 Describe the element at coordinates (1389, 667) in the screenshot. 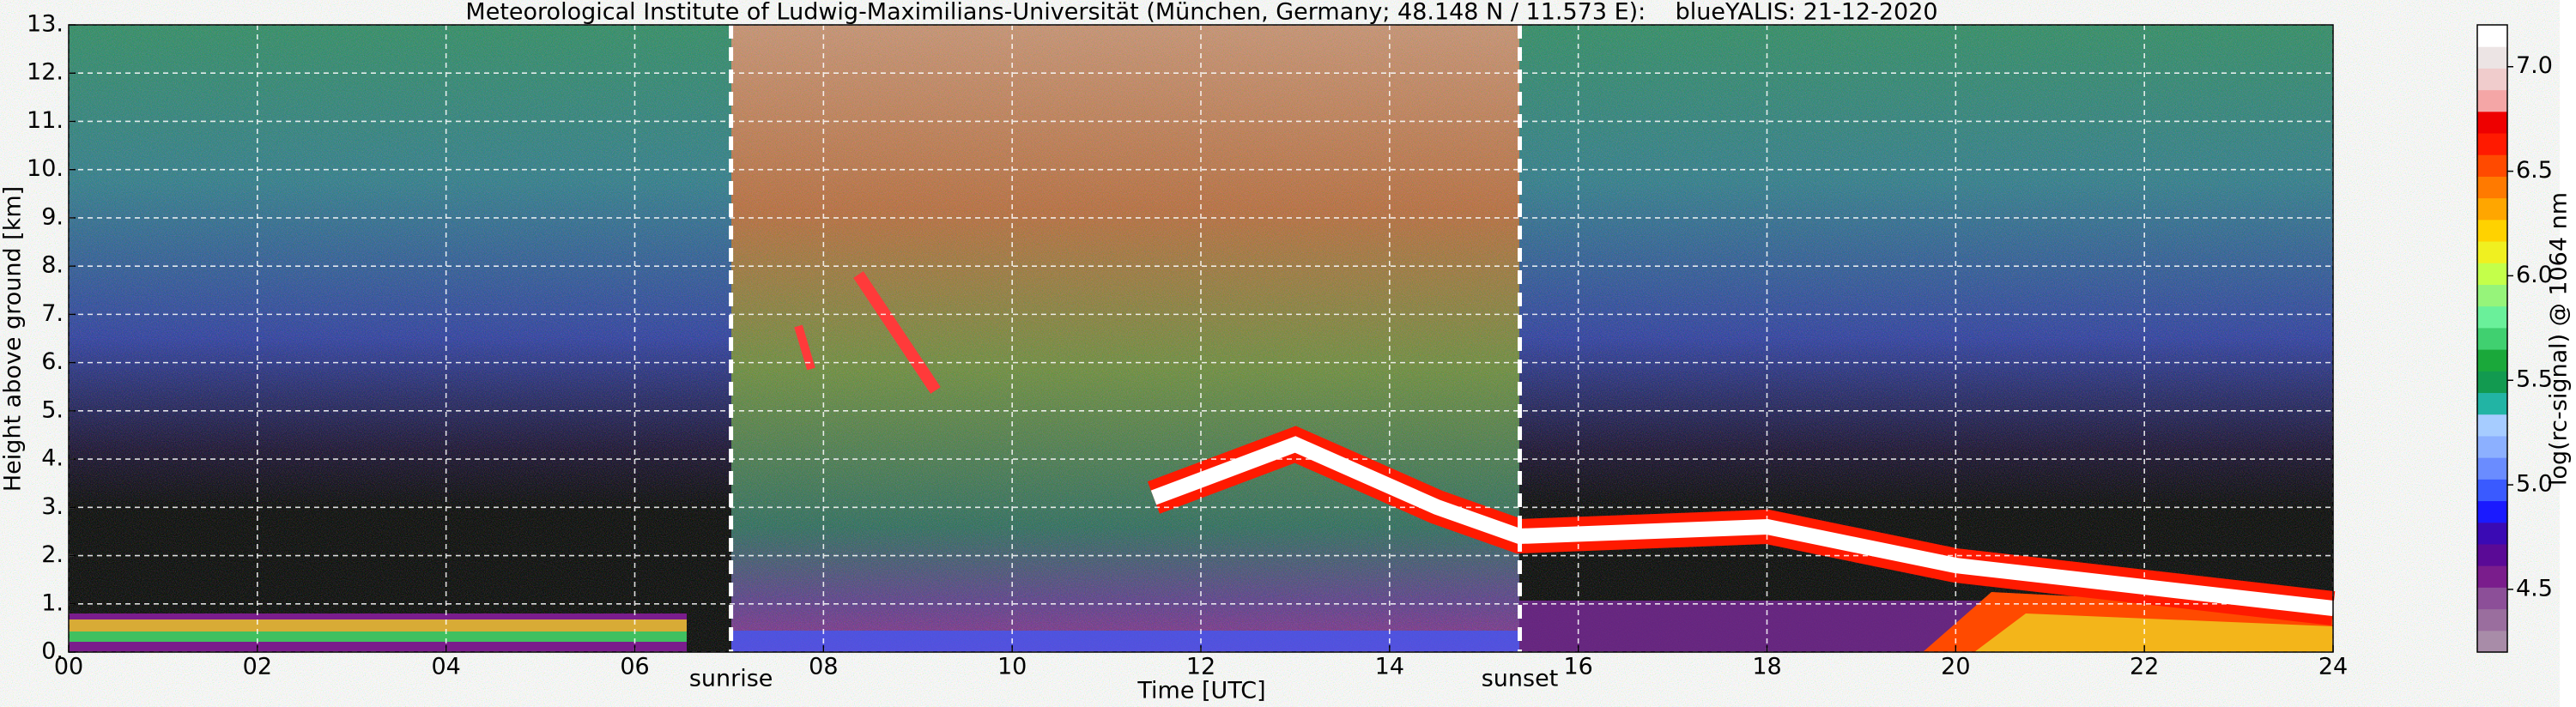

I see `x-tick-label: 14` at that location.